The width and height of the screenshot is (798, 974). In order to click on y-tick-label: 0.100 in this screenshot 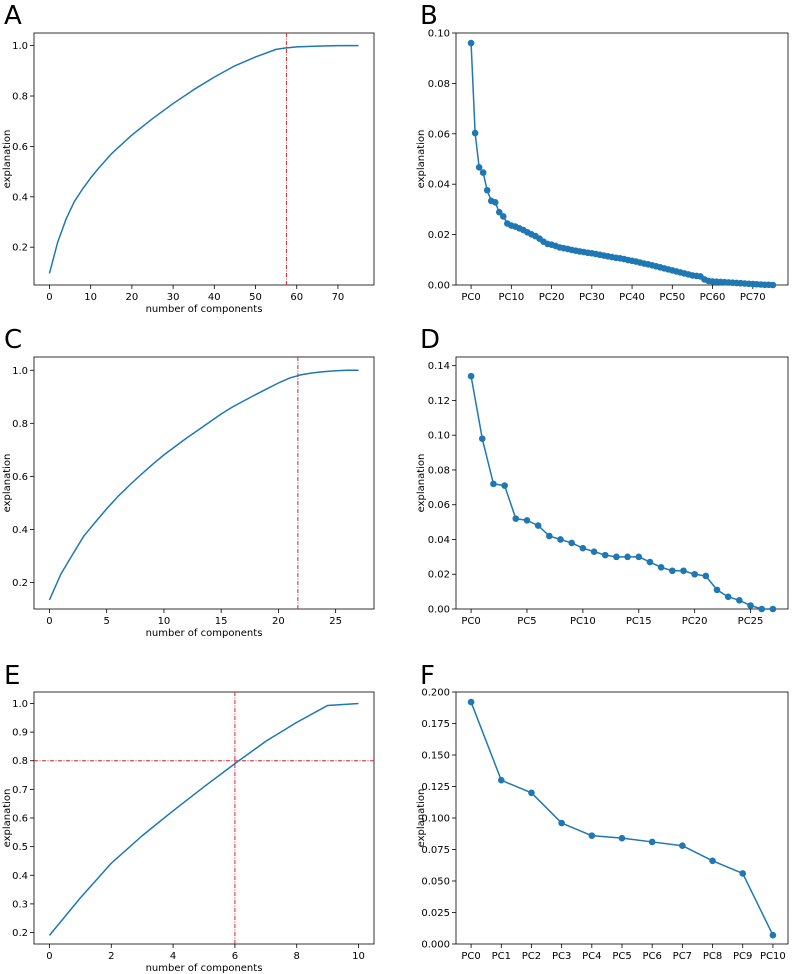, I will do `click(435, 819)`.